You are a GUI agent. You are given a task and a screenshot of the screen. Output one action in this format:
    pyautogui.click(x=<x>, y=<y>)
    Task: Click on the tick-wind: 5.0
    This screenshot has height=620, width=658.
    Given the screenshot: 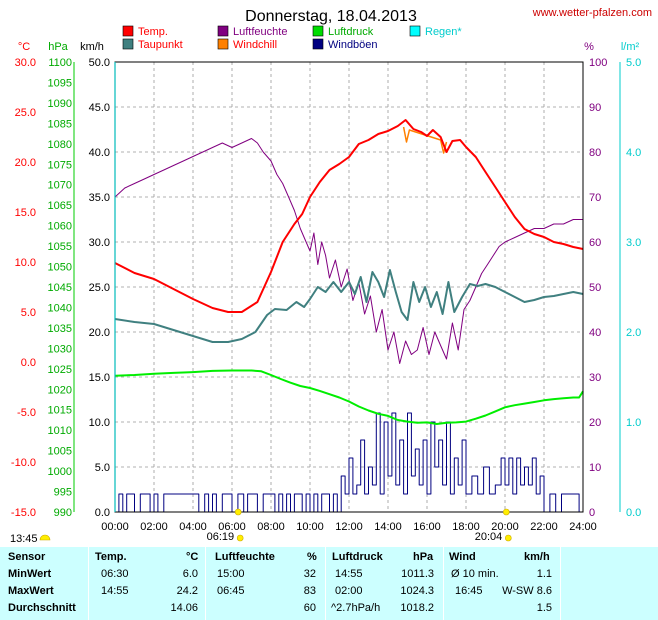 What is the action you would take?
    pyautogui.click(x=102, y=468)
    